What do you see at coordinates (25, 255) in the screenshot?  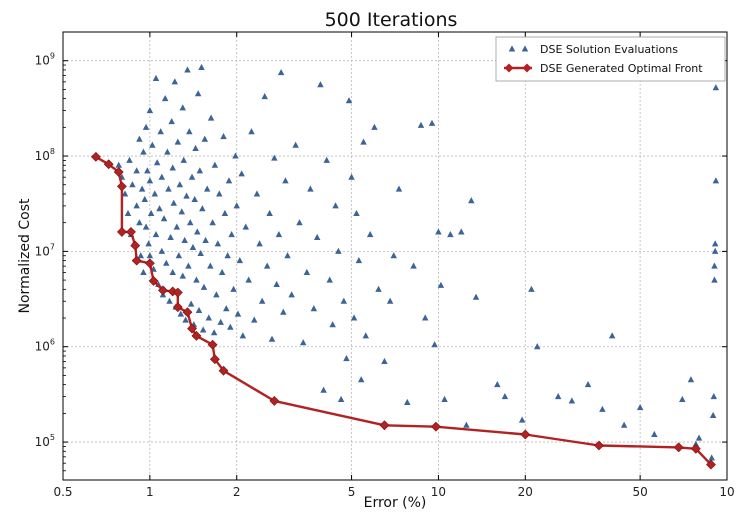 I see `y-axis-label: Normalized Cost` at bounding box center [25, 255].